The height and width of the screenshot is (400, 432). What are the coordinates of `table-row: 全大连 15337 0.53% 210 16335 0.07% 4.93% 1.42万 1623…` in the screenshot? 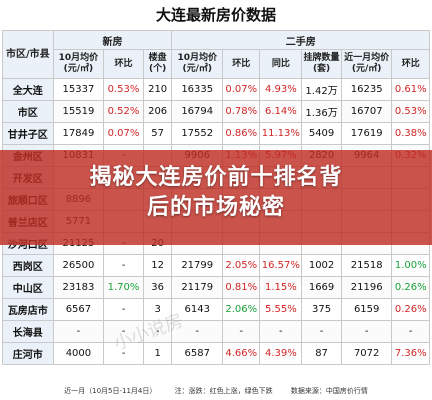 It's located at (216, 89).